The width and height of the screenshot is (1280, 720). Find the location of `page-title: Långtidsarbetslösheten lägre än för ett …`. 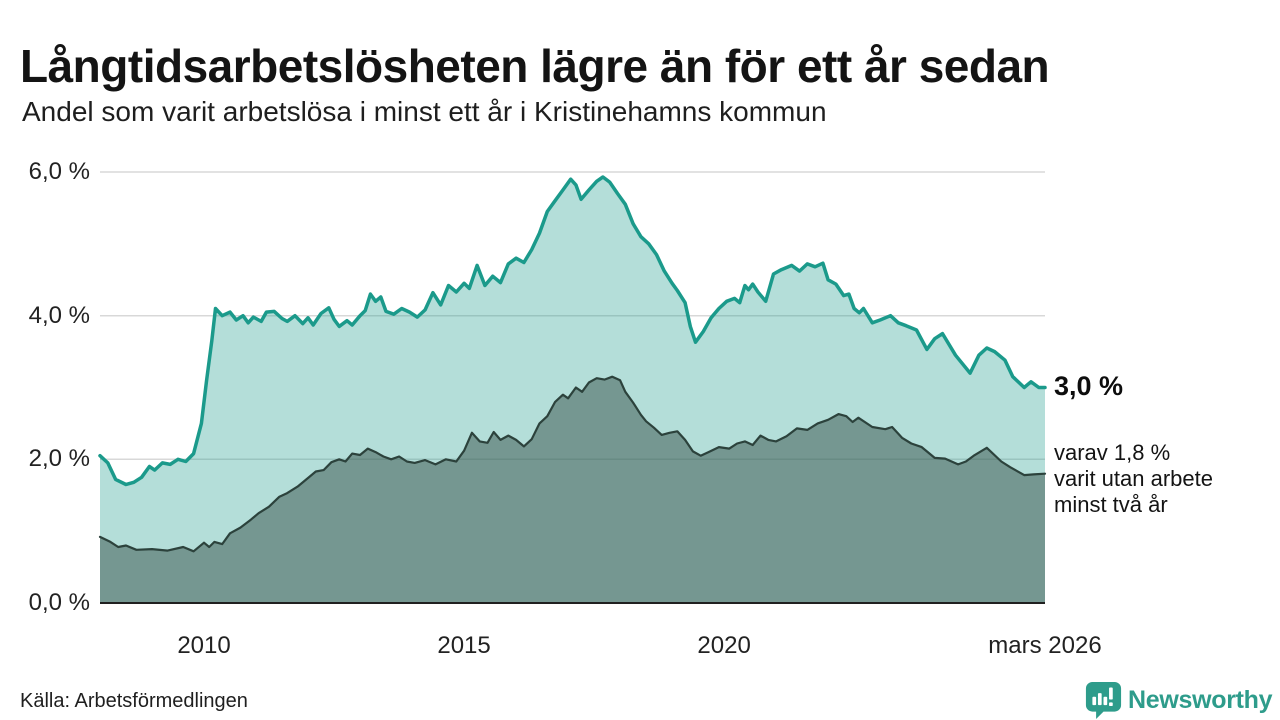

page-title: Långtidsarbetslösheten lägre än för ett … is located at coordinates (535, 65).